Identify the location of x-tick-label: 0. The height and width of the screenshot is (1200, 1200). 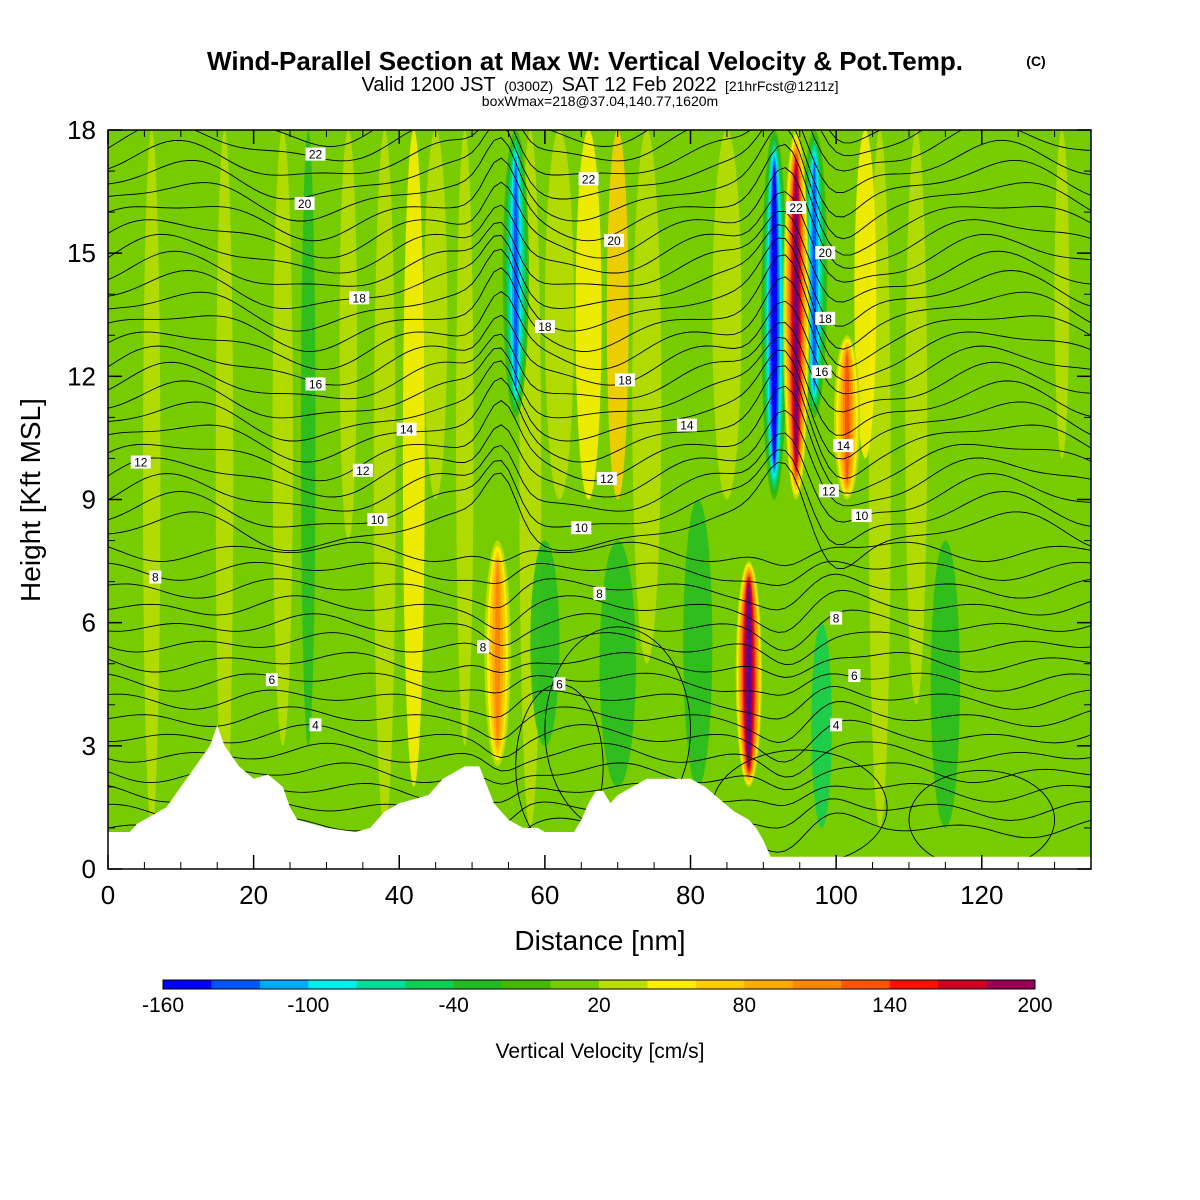
(108, 895).